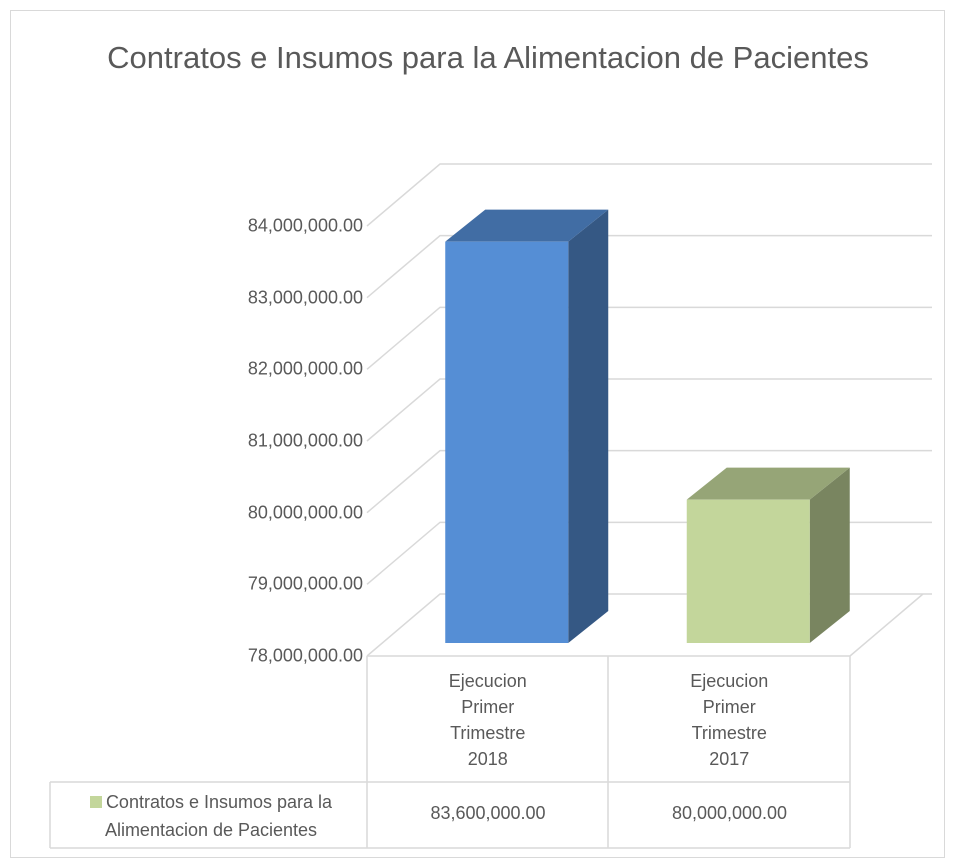 The width and height of the screenshot is (955, 867). Describe the element at coordinates (305, 368) in the screenshot. I see `y-tick-label: 82,000,000.00` at that location.